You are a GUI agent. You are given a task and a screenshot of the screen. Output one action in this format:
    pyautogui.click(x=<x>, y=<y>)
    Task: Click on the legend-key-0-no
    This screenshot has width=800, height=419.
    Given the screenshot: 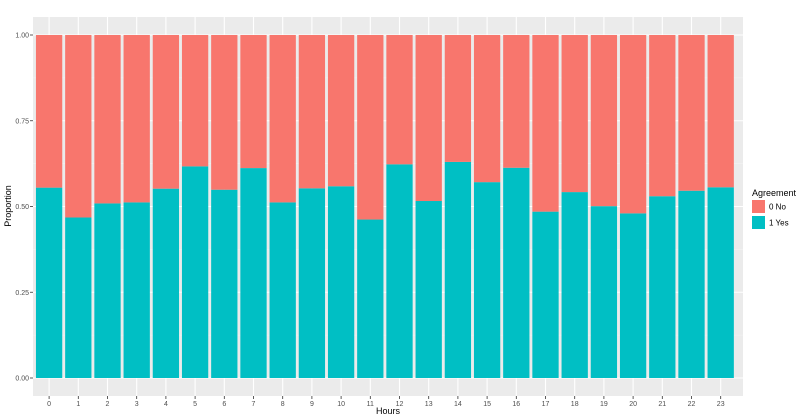 What is the action you would take?
    pyautogui.click(x=758, y=206)
    